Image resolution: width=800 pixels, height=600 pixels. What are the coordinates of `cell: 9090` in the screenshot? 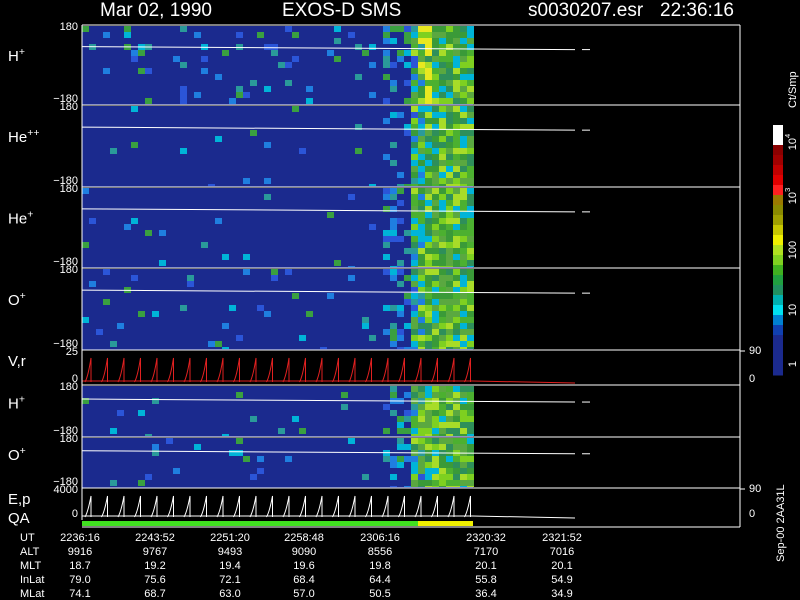 It's located at (304, 552).